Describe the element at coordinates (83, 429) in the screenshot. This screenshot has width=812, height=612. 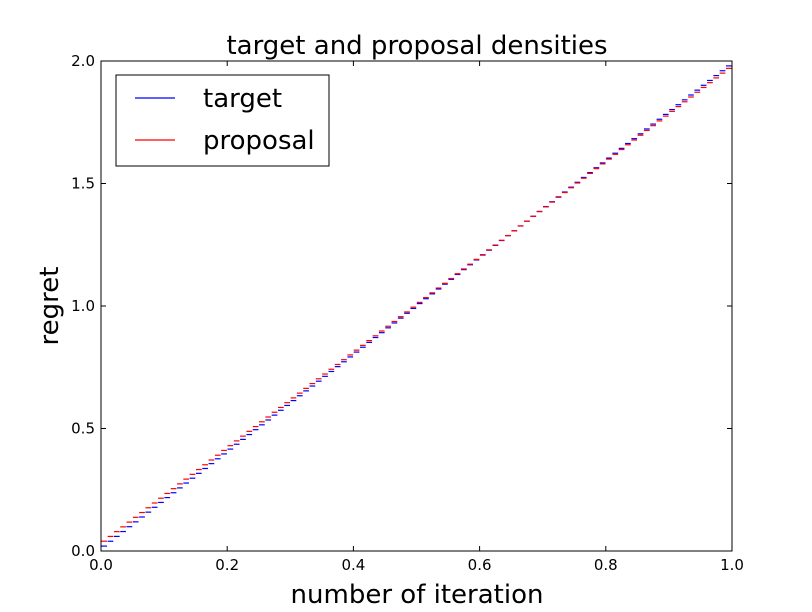
I see `y-tick-label: 0.5` at that location.